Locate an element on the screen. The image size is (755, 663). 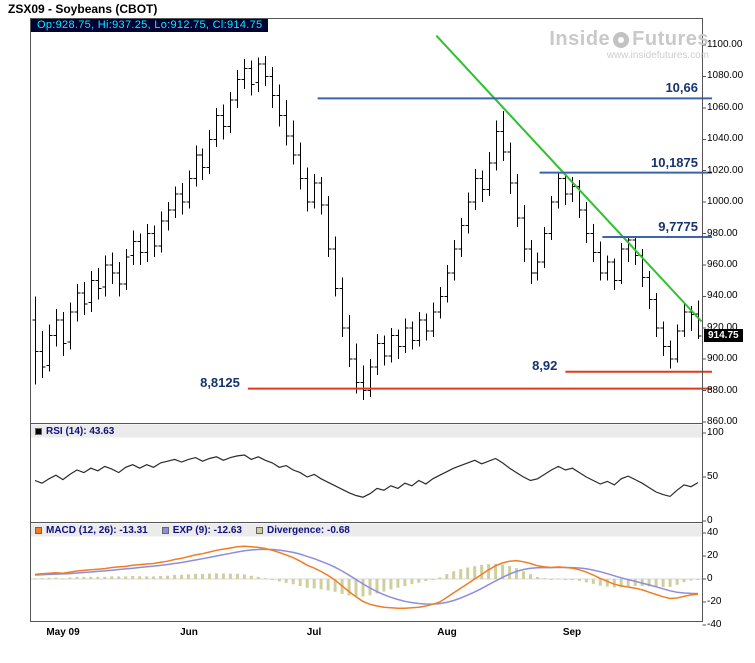
exp-swatch is located at coordinates (165, 530).